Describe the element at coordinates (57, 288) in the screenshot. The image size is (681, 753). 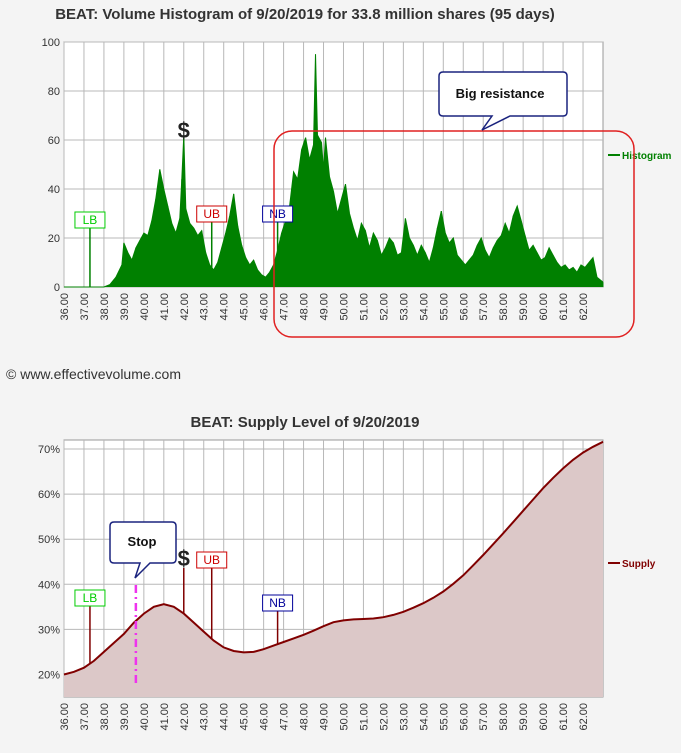
I see `y-tick-label: 0` at that location.